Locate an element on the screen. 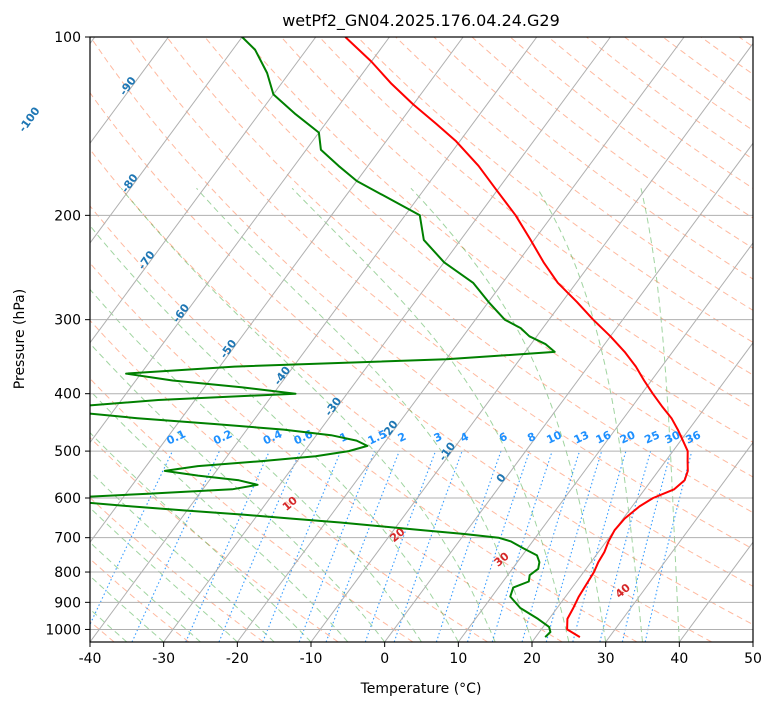  mixing-ratio-label: 3 is located at coordinates (438, 437).